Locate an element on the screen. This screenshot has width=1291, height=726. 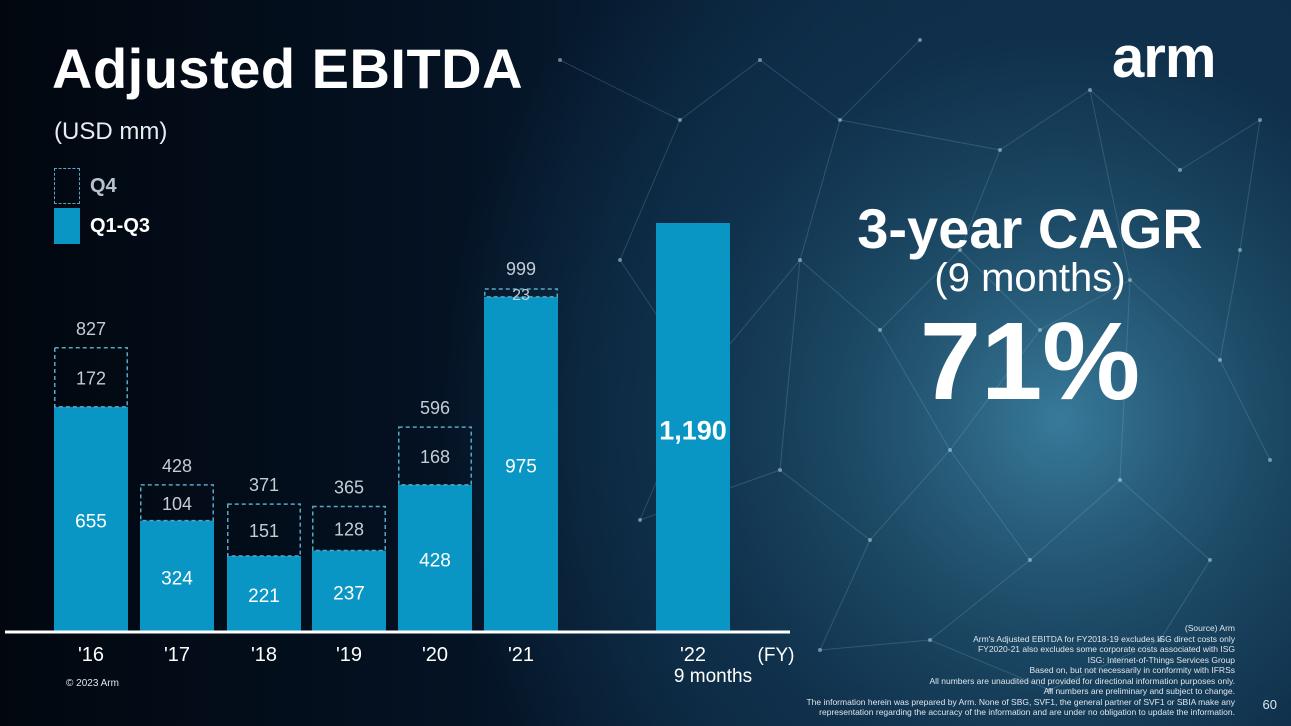
bar-label-q4: 23 is located at coordinates (521, 295).